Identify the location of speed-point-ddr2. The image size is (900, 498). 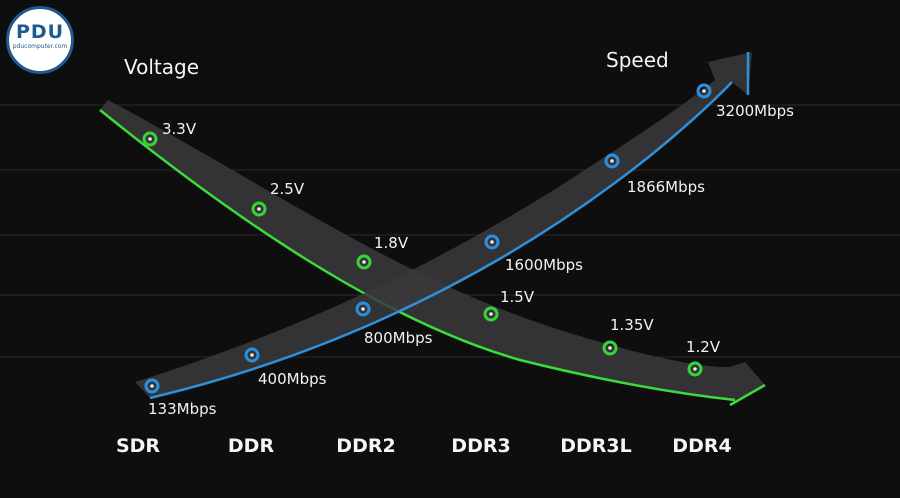
(363, 309).